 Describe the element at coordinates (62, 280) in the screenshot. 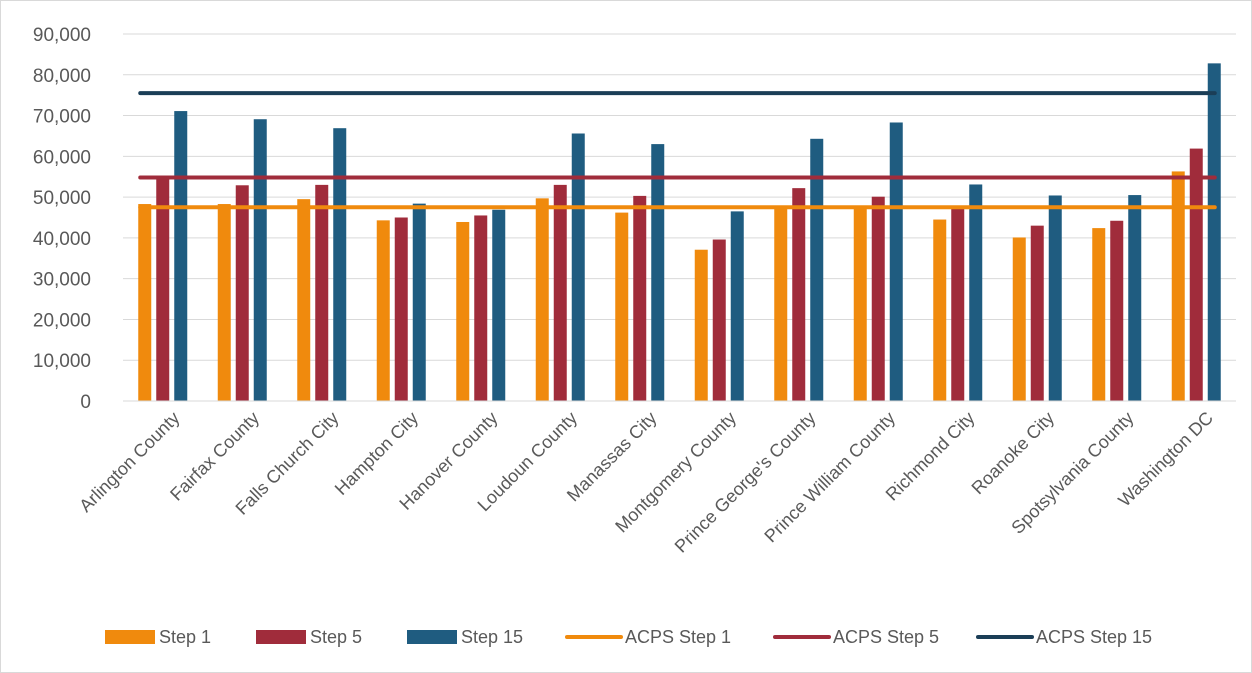

I see `y-tick-label: 30,000` at that location.